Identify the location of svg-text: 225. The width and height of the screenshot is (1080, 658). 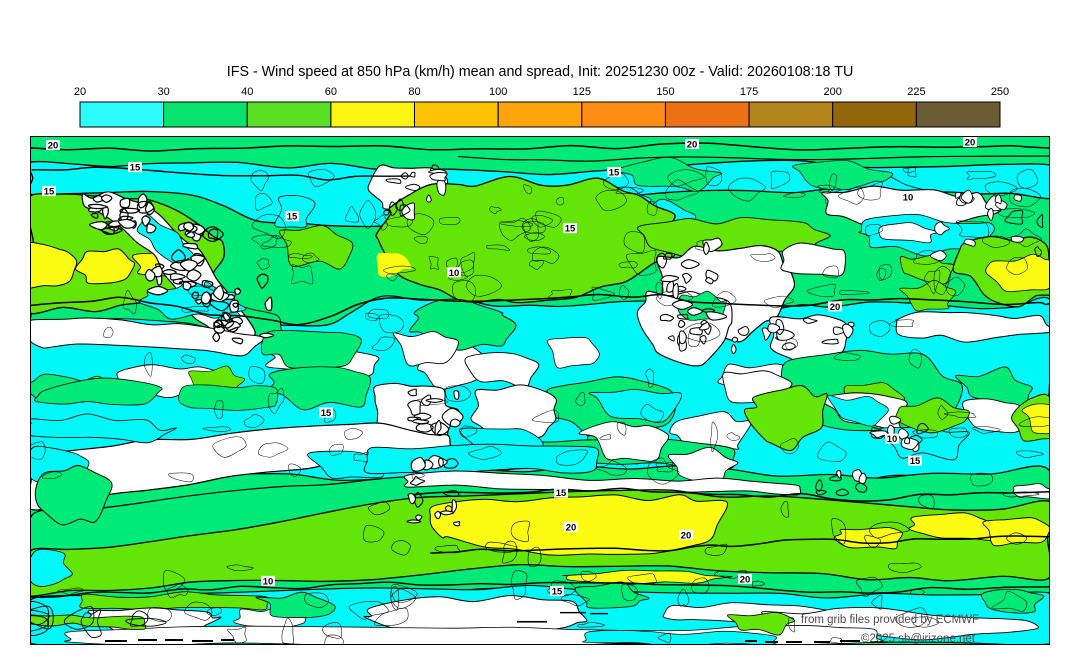
(916, 92).